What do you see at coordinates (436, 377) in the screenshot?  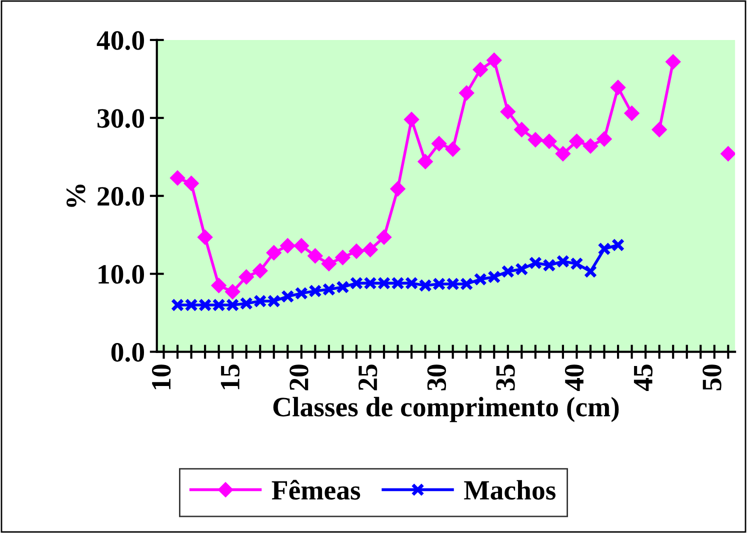 I see `x-tick-label: 30` at bounding box center [436, 377].